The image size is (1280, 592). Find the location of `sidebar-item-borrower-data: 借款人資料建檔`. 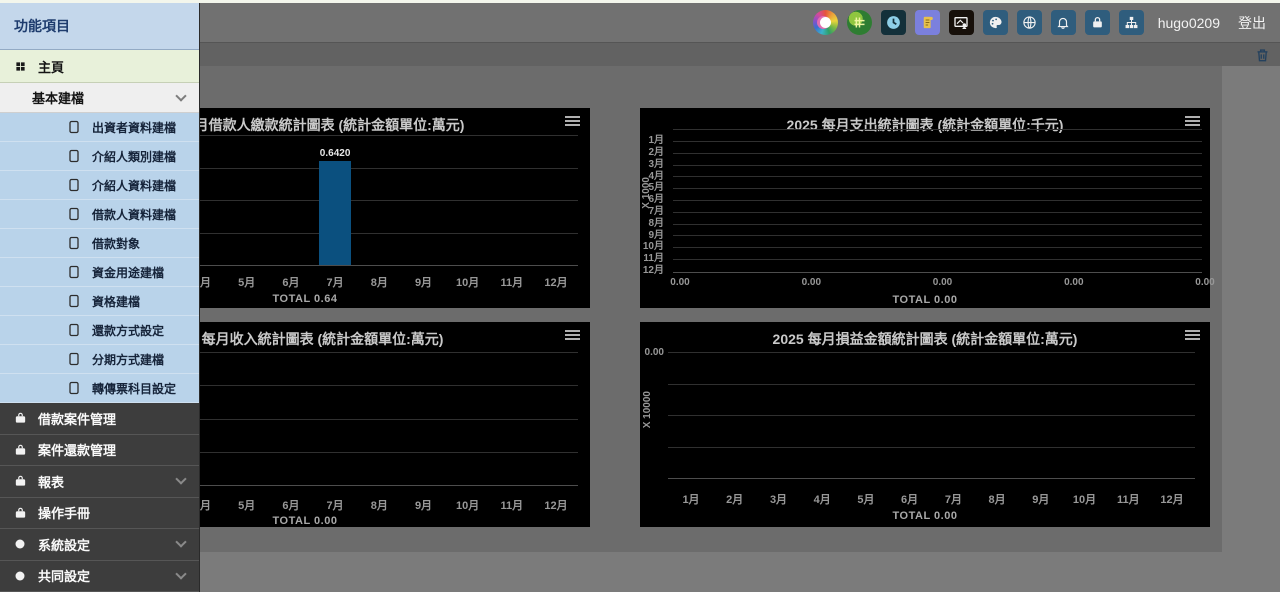

sidebar-item-borrower-data: 借款人資料建檔 is located at coordinates (99, 214).